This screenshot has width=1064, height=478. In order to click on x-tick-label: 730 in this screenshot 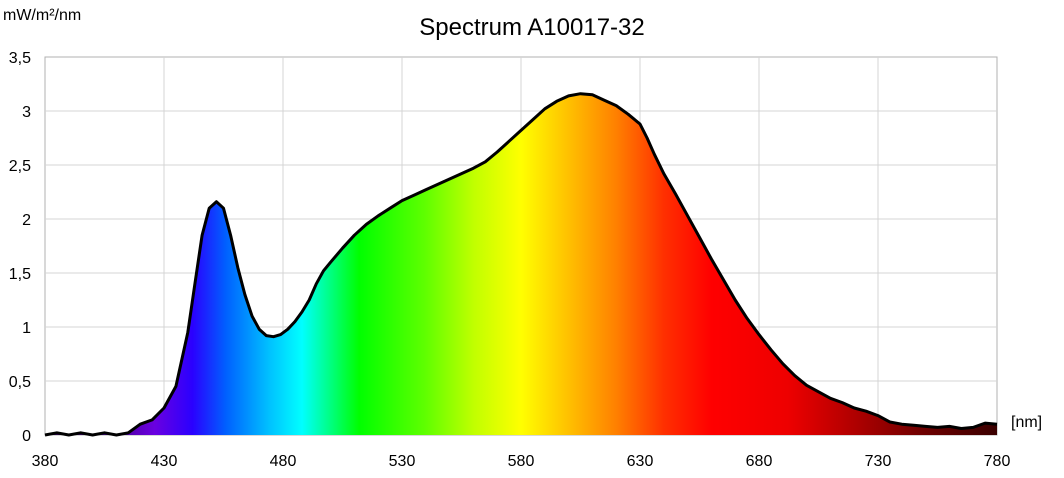, I will do `click(878, 461)`.